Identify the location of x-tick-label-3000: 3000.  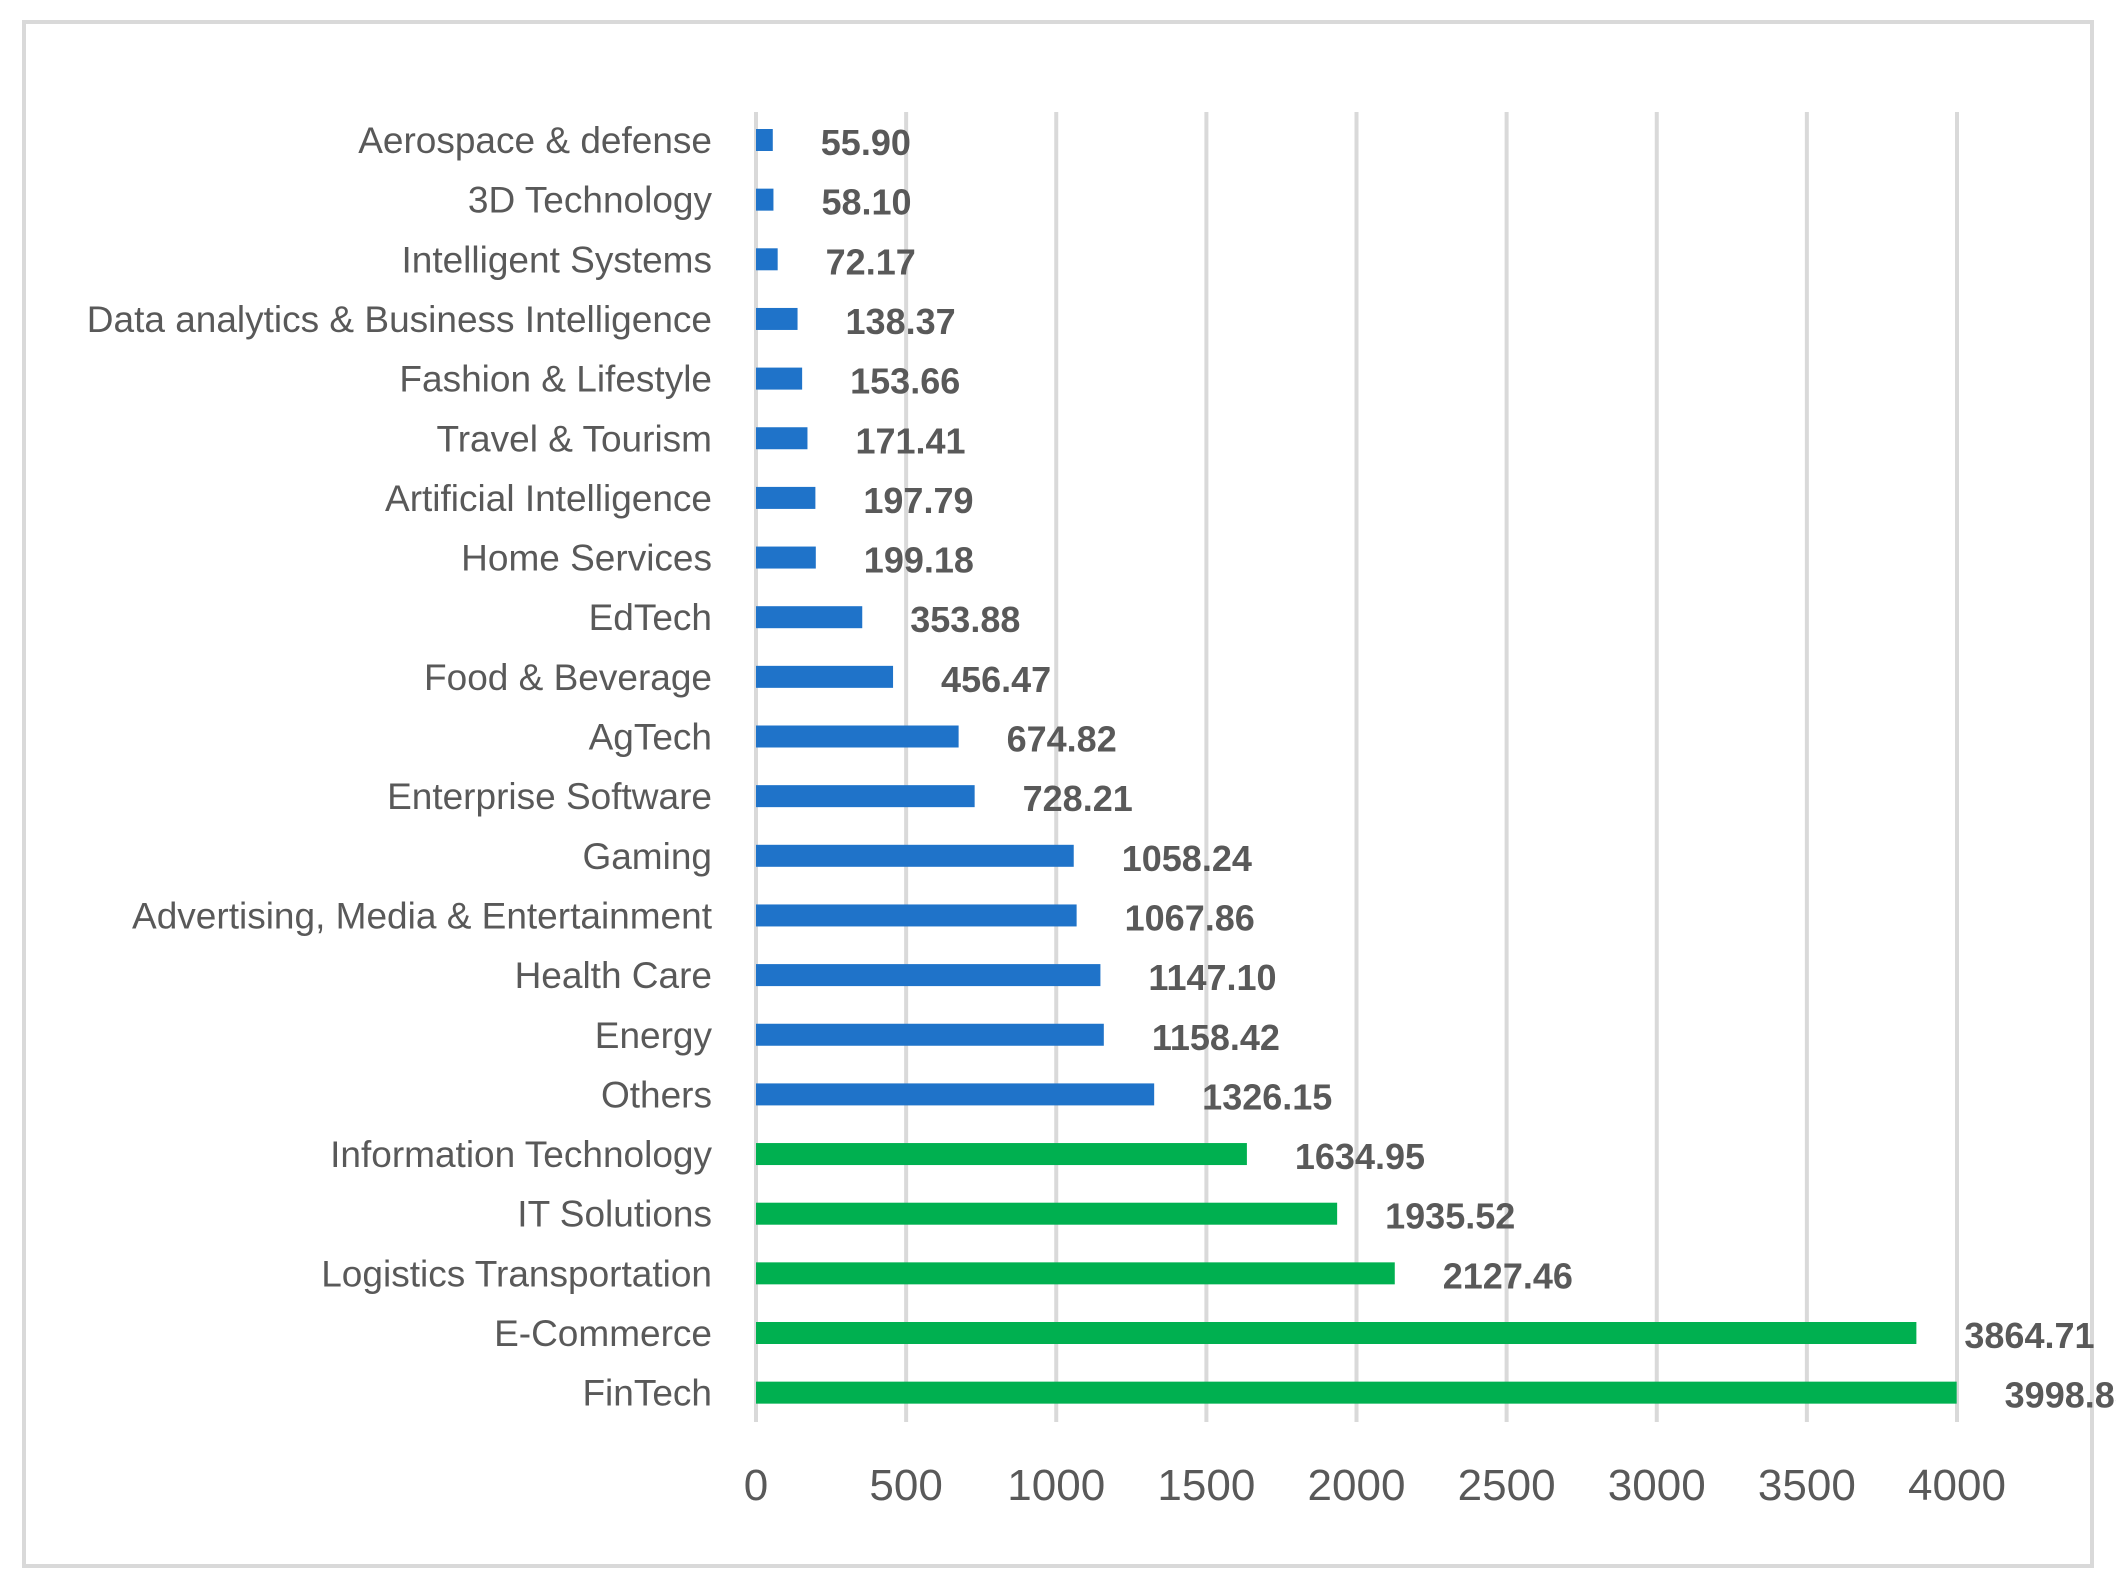
(1657, 1485).